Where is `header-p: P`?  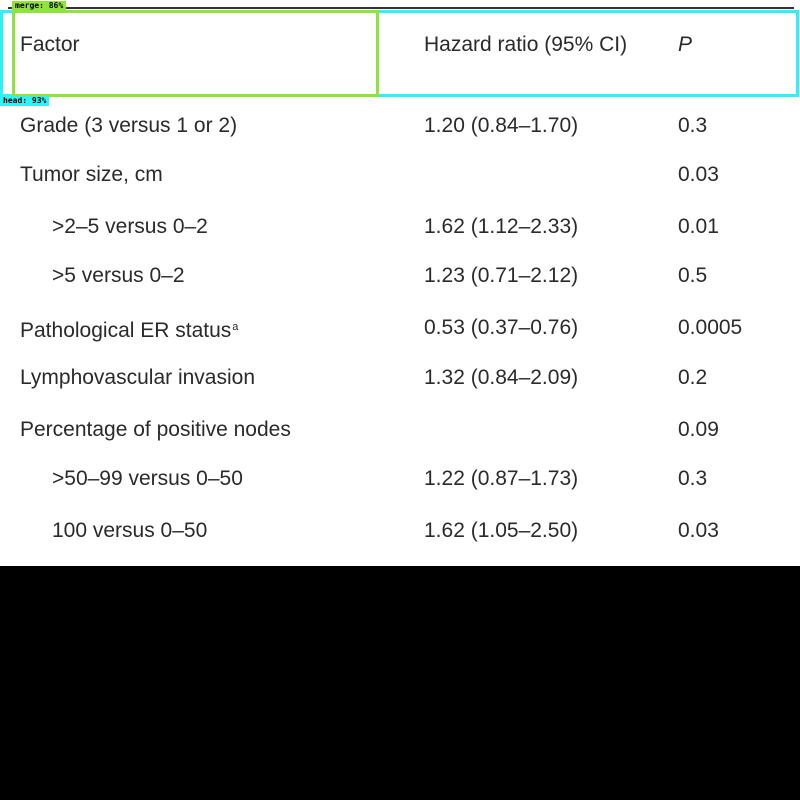 header-p: P is located at coordinates (685, 44).